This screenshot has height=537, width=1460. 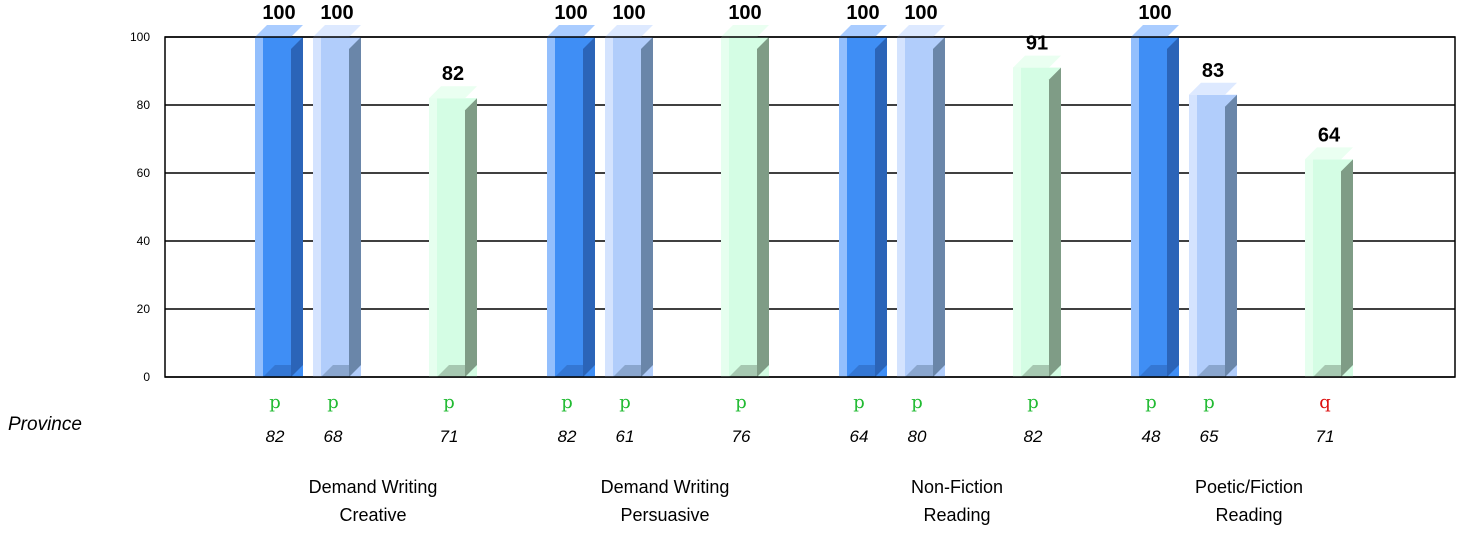 What do you see at coordinates (140, 207) in the screenshot?
I see `y-axis-ticks: 0 20 40 60 80 100` at bounding box center [140, 207].